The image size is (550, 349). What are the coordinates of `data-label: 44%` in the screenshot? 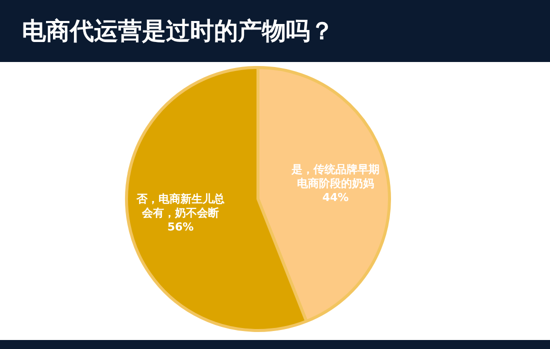 It's located at (335, 197).